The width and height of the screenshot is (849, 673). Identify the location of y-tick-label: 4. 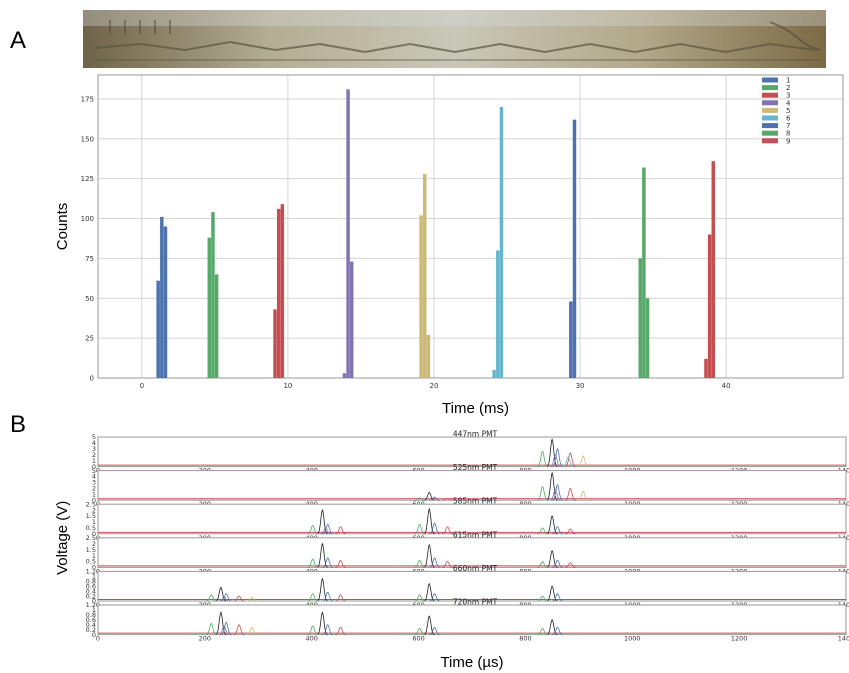
(94, 443).